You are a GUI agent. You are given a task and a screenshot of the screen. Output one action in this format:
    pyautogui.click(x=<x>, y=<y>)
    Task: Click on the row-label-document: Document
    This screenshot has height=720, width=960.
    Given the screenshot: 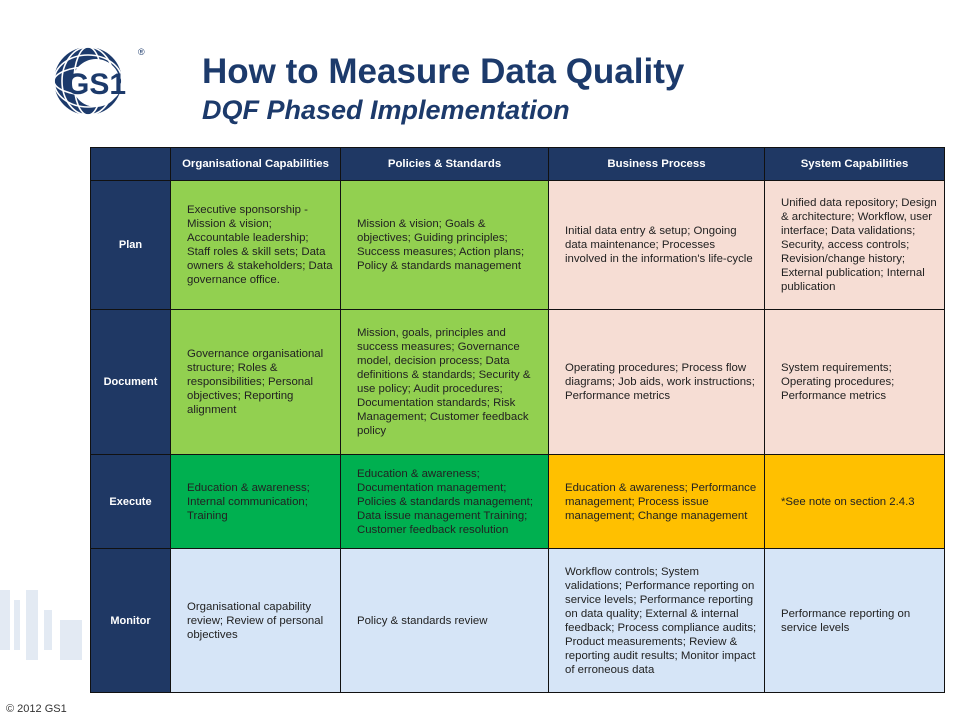 What is the action you would take?
    pyautogui.click(x=130, y=382)
    